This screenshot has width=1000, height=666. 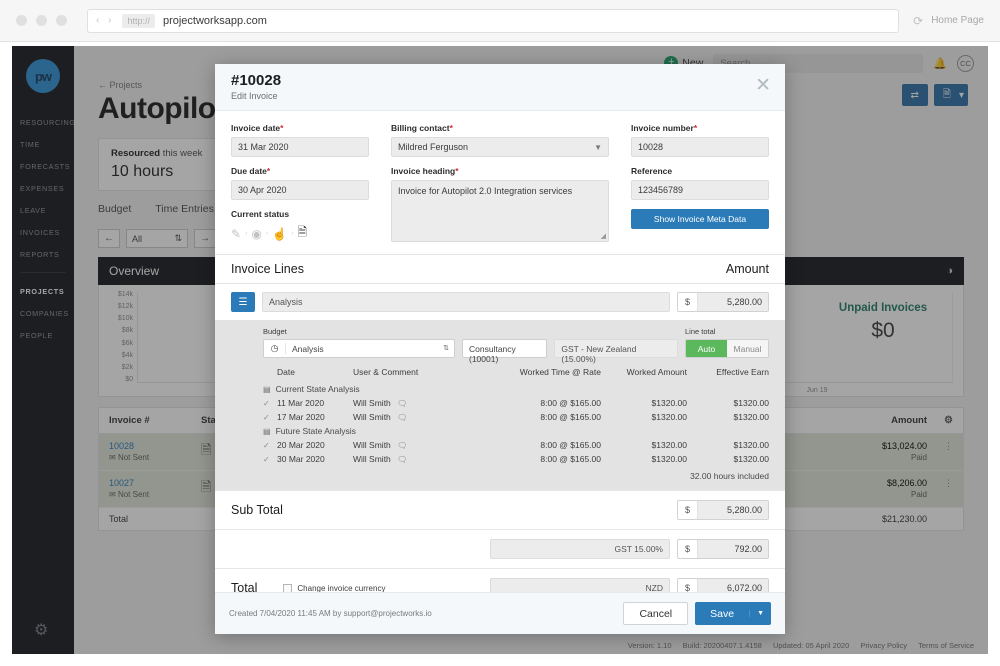 I want to click on account-field: Consultancy (10001), so click(x=505, y=351).